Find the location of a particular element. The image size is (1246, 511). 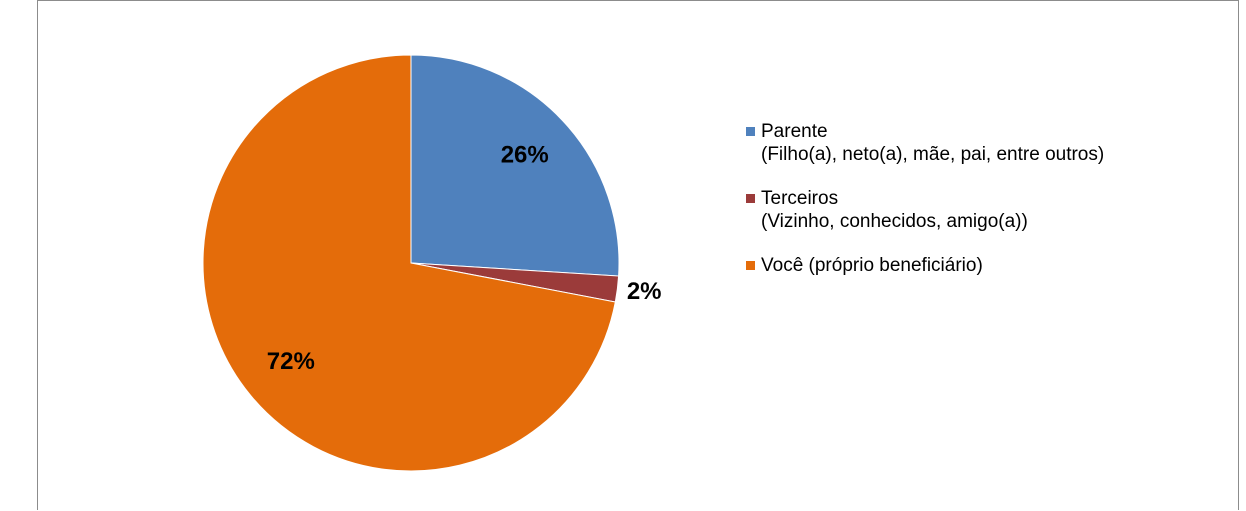

data-label: 2% is located at coordinates (644, 291).